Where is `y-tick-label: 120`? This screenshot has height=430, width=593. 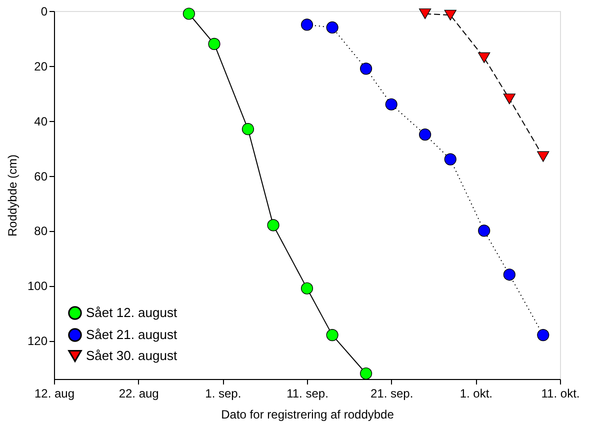 y-tick-label: 120 is located at coordinates (37, 341).